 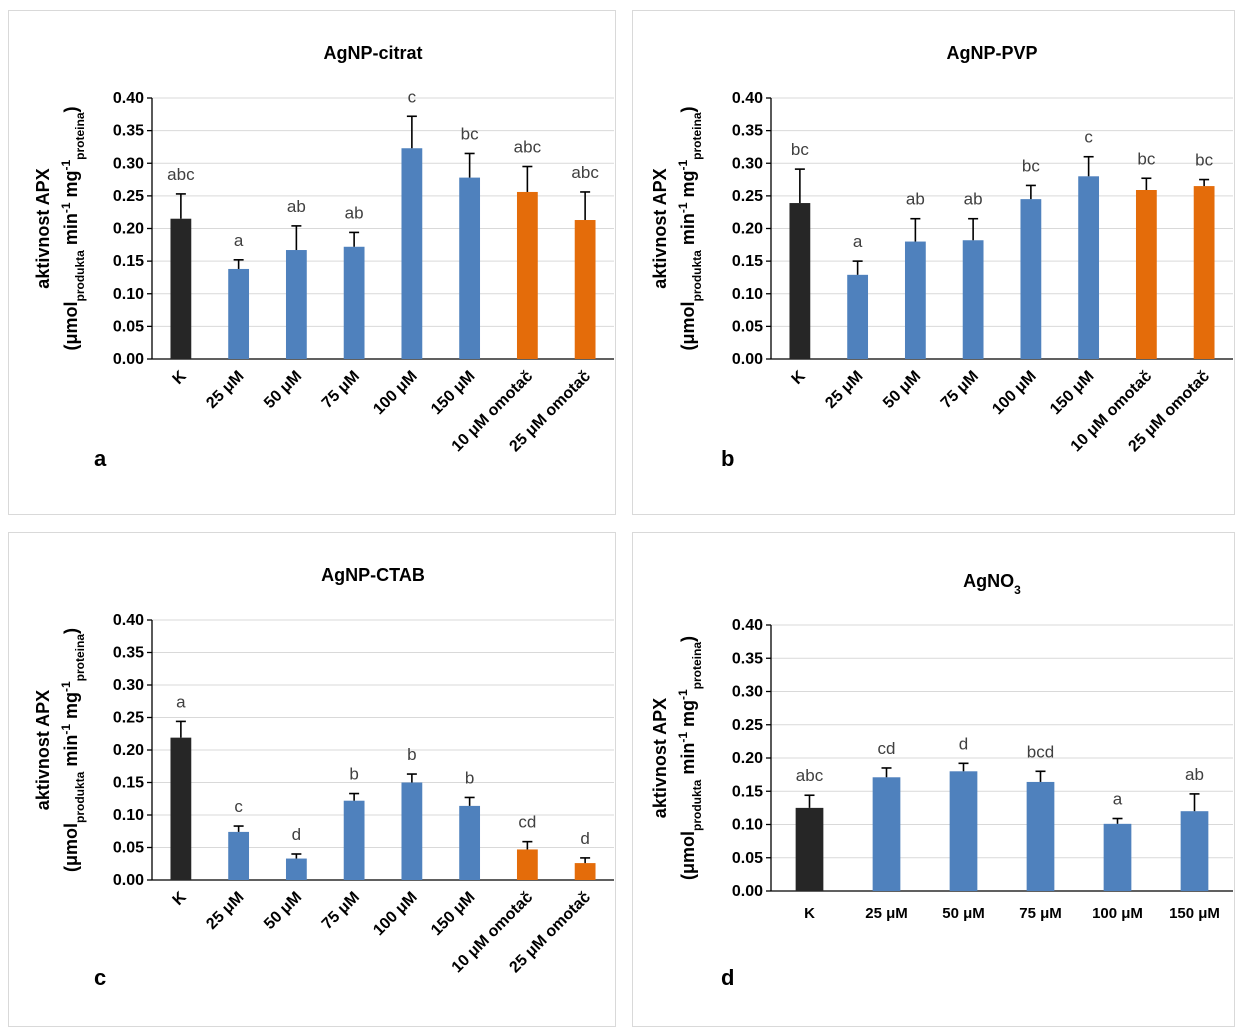 I want to click on significance-label-0: abc, so click(x=181, y=174).